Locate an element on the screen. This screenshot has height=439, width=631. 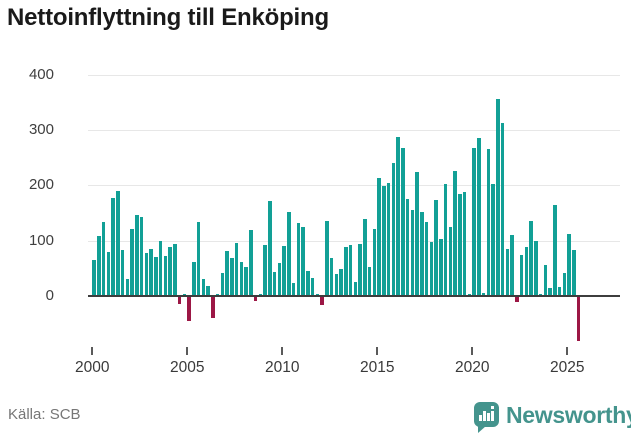
bar-2000-q38 is located at coordinates (274, 283).